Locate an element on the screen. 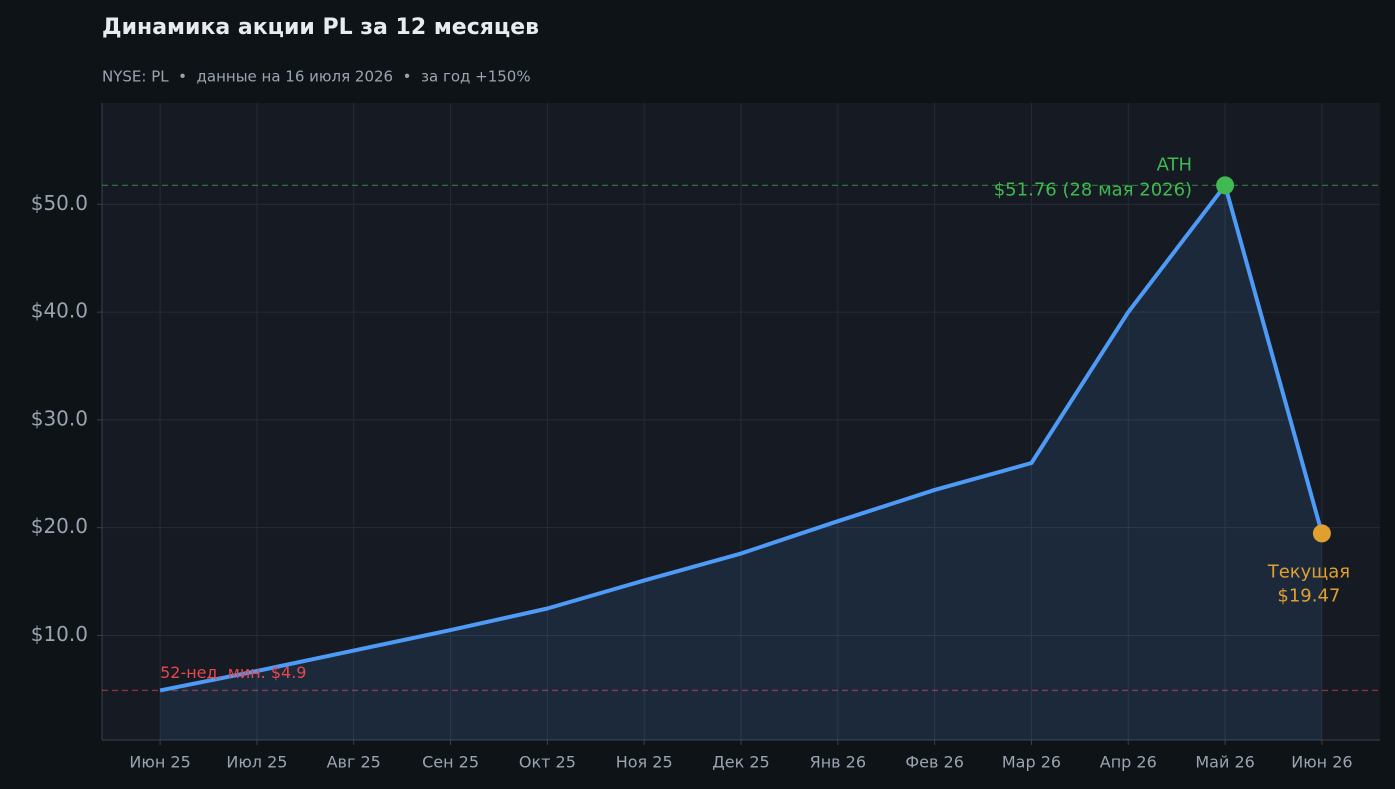 The width and height of the screenshot is (1395, 789). x-tick-label: Окт 25 is located at coordinates (547, 762).